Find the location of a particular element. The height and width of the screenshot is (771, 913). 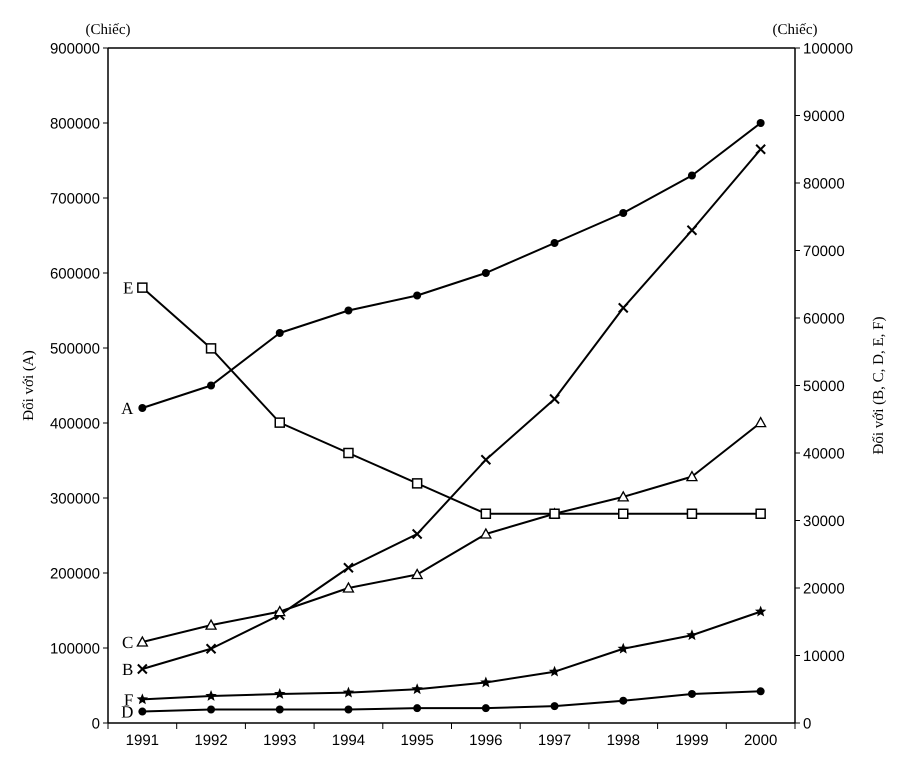

y2-tick-label: 40000 is located at coordinates (824, 453).